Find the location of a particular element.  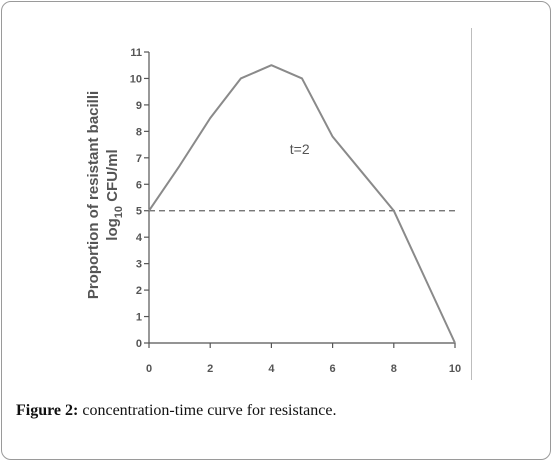

y-axis-label-sub: 10 is located at coordinates (119, 212).